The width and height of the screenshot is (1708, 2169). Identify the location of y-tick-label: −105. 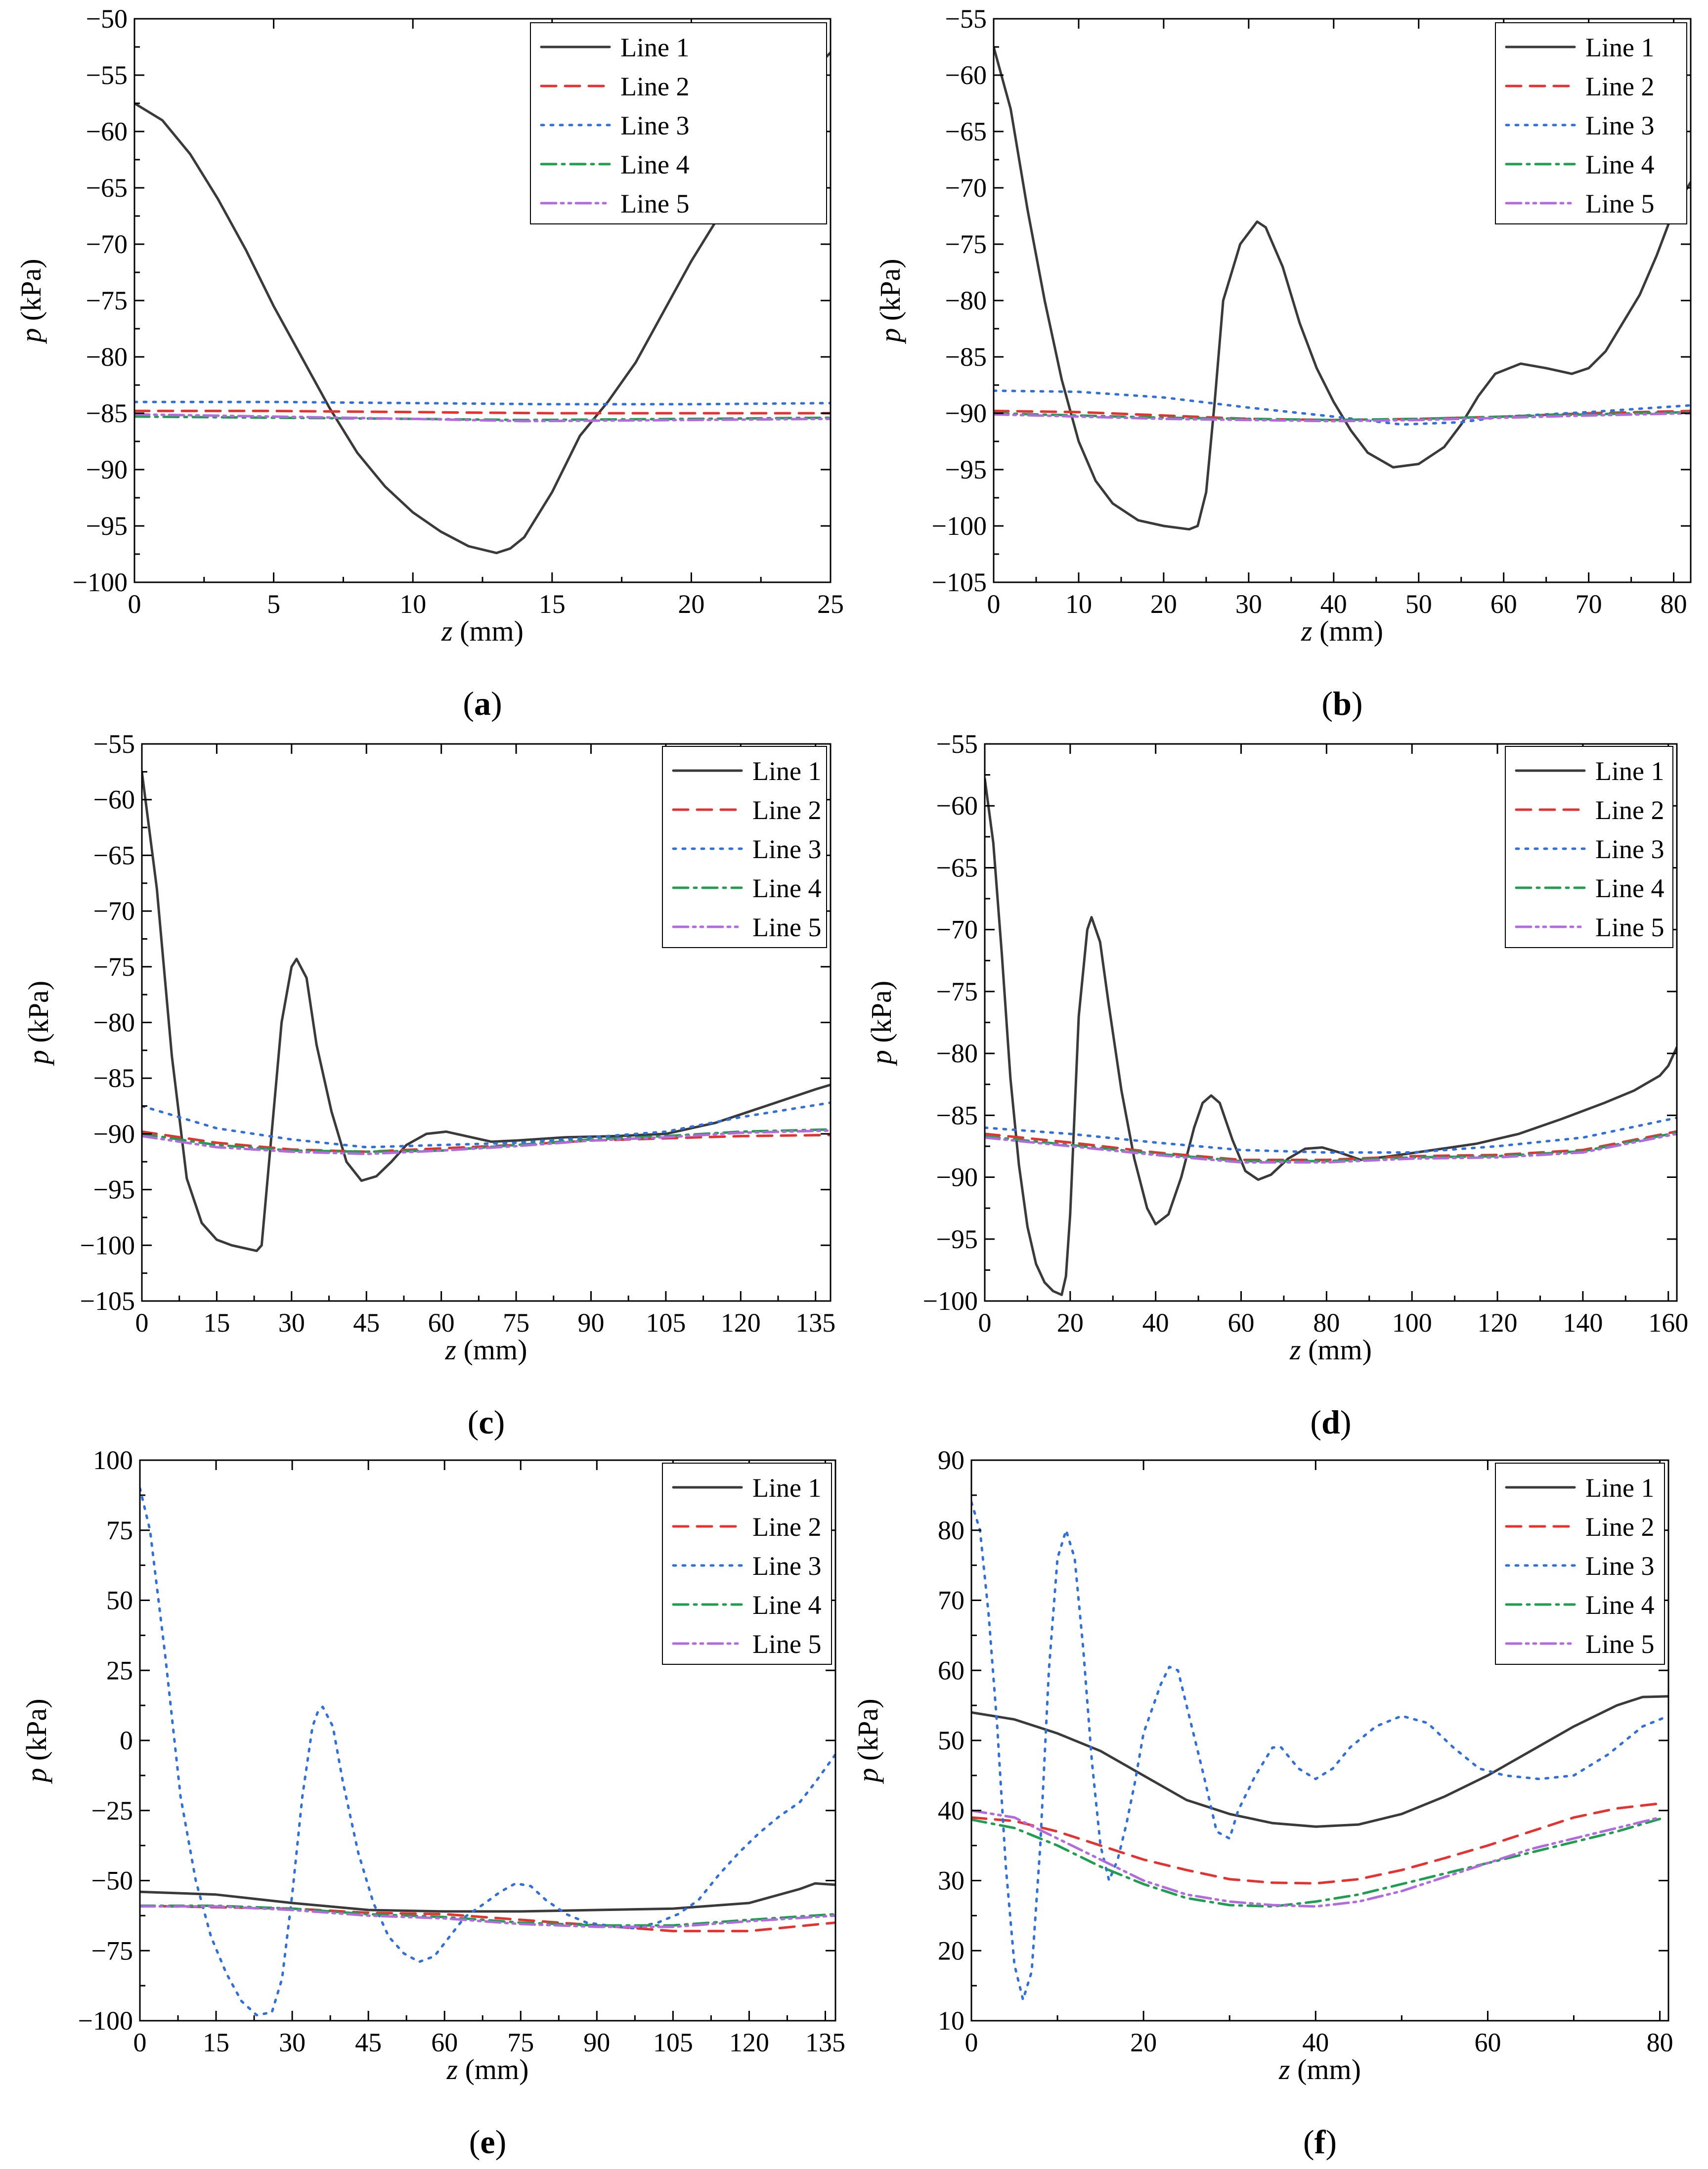
(107, 1301).